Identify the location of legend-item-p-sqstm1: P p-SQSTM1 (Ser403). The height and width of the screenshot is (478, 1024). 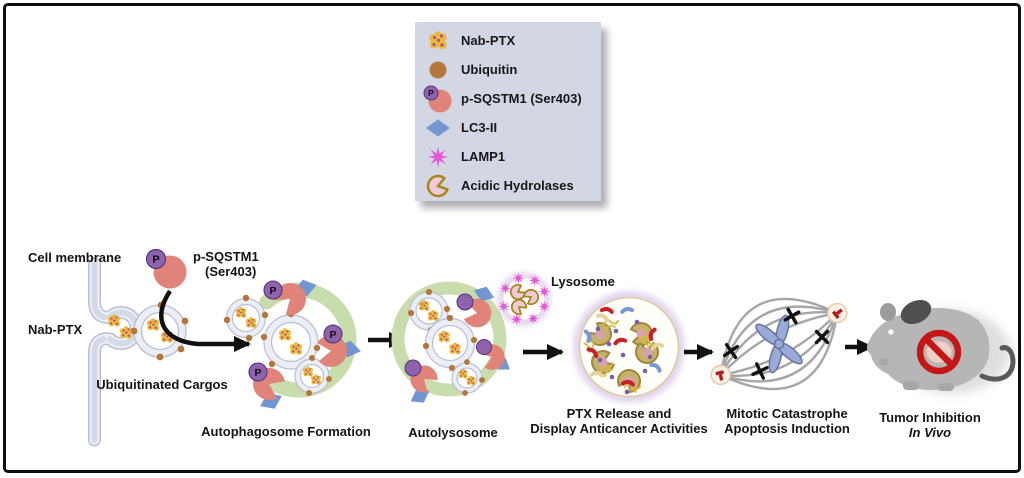
(508, 98).